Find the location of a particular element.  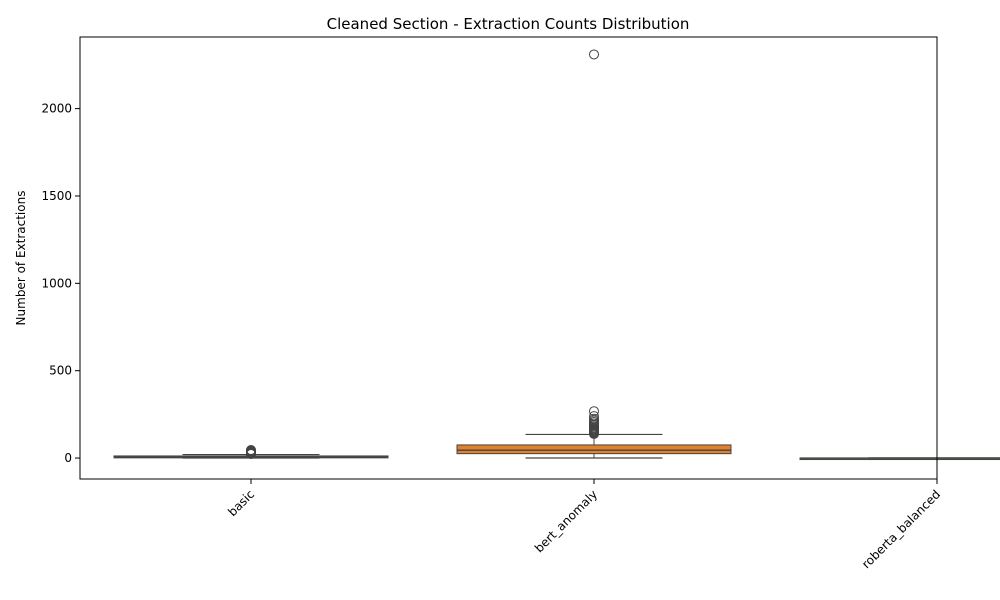

y-tick-label: 1000 is located at coordinates (56, 283).